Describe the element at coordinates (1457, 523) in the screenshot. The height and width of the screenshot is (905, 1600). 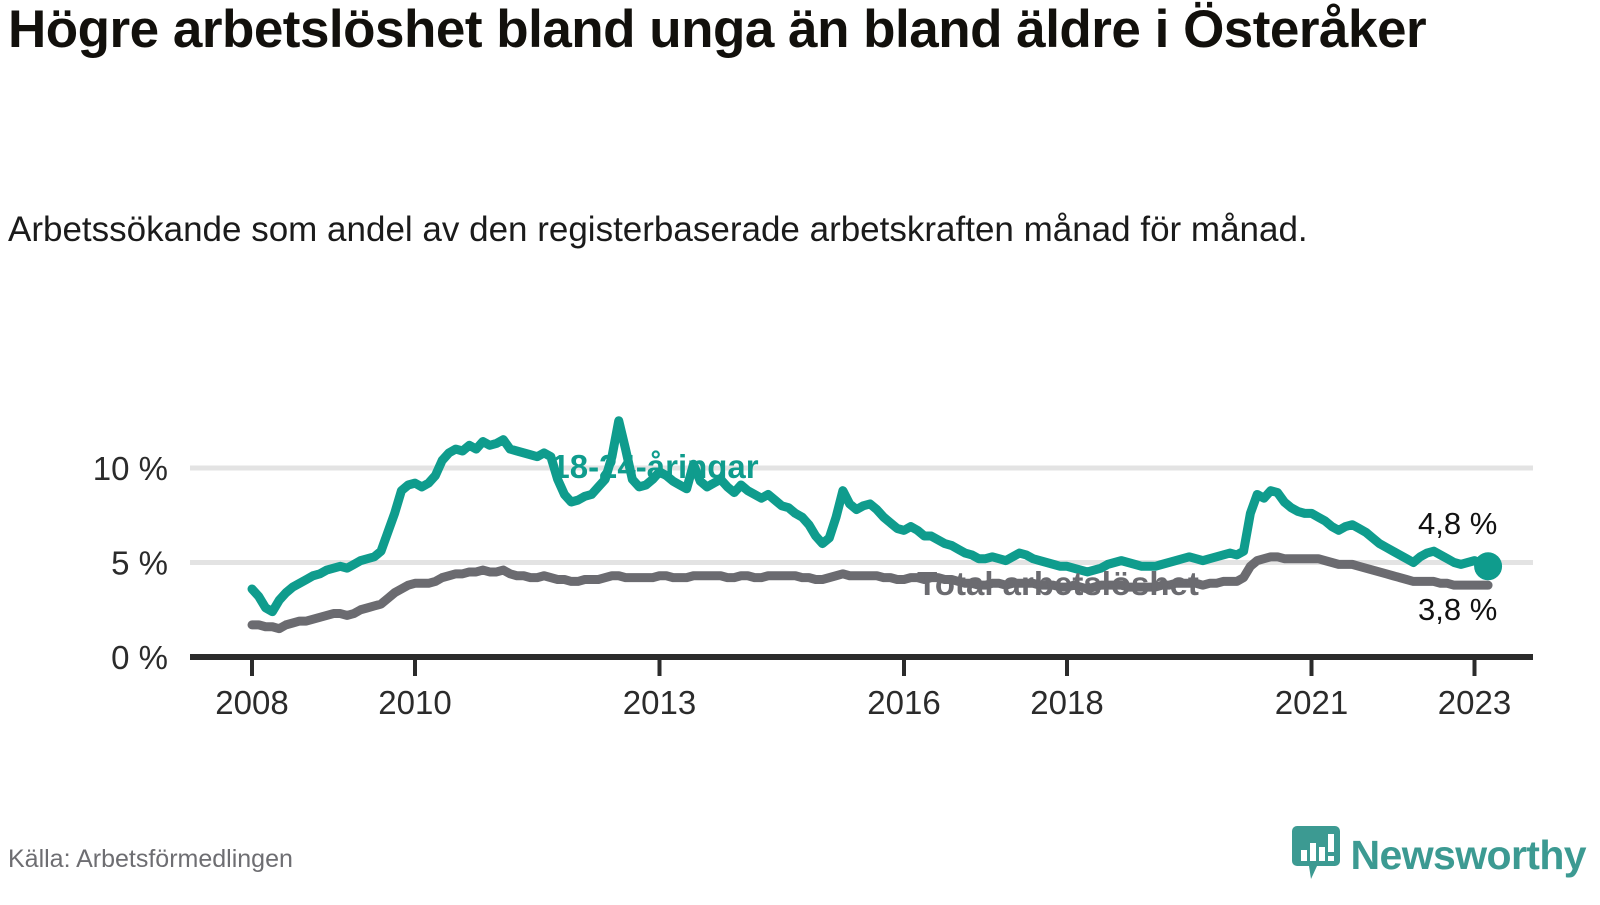
I see `youth-end-value-label: 4,8 %` at that location.